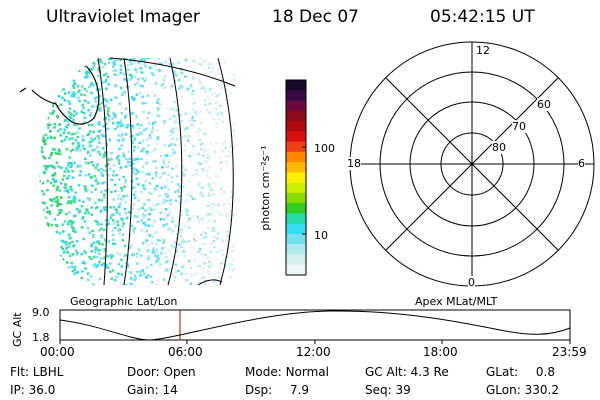  Describe the element at coordinates (37, 372) in the screenshot. I see `info-flt: Flt: LBHL` at that location.